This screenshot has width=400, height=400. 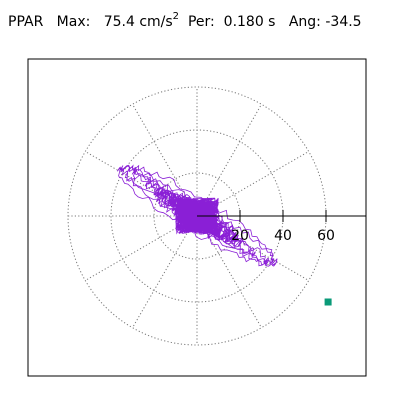 What do you see at coordinates (328, 302) in the screenshot?
I see `peak-marker` at bounding box center [328, 302].